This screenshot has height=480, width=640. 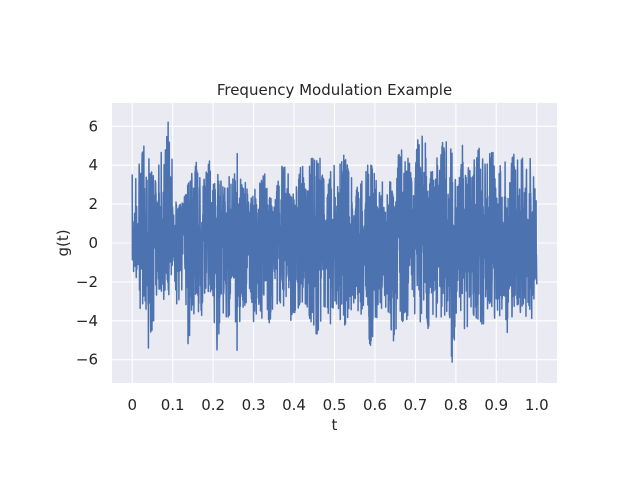 What do you see at coordinates (132, 405) in the screenshot?
I see `x-tick-label: 0` at bounding box center [132, 405].